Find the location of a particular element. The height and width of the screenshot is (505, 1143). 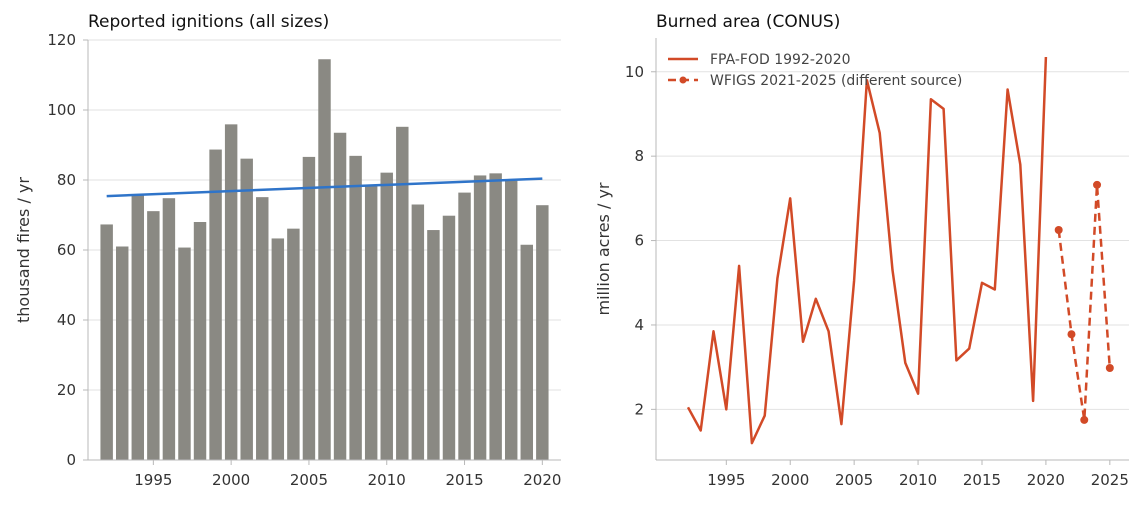

burned-area-y-tick-label: 6 is located at coordinates (639, 241).